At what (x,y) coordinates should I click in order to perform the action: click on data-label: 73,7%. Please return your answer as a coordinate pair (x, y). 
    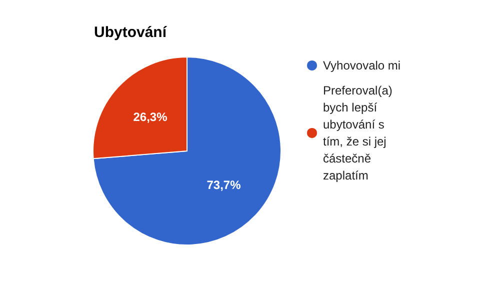
    Looking at the image, I should click on (224, 185).